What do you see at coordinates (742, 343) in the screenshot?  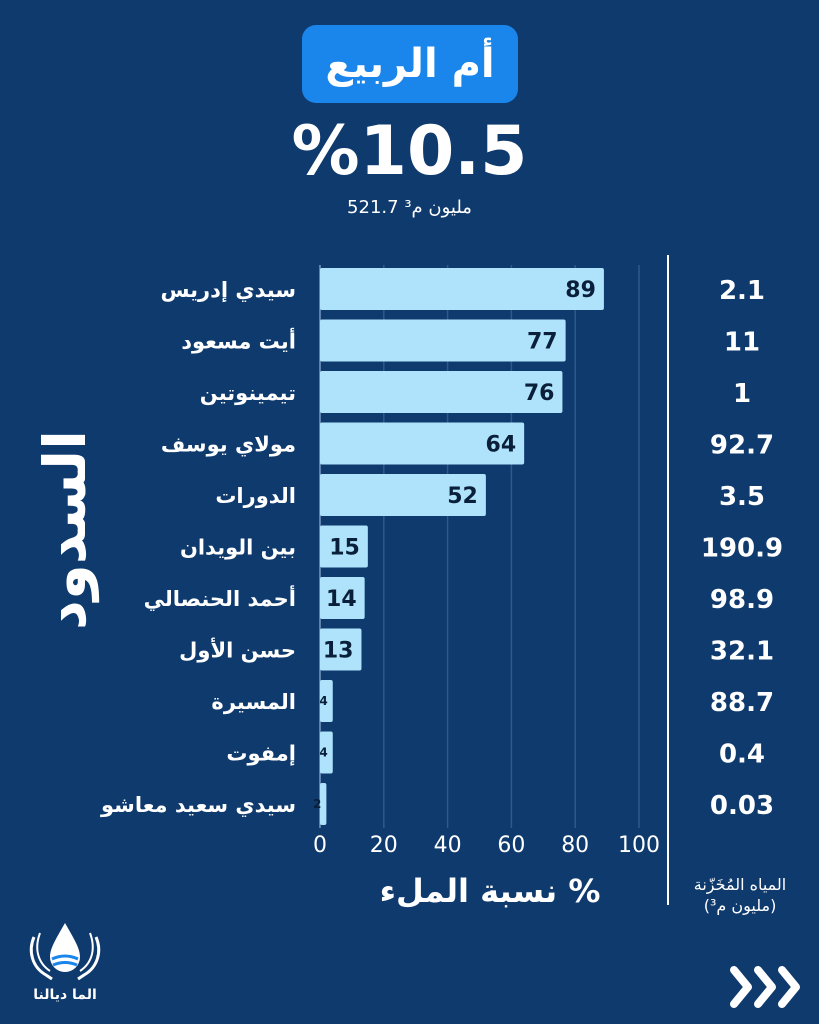 I see `stored-water-value: 11` at bounding box center [742, 343].